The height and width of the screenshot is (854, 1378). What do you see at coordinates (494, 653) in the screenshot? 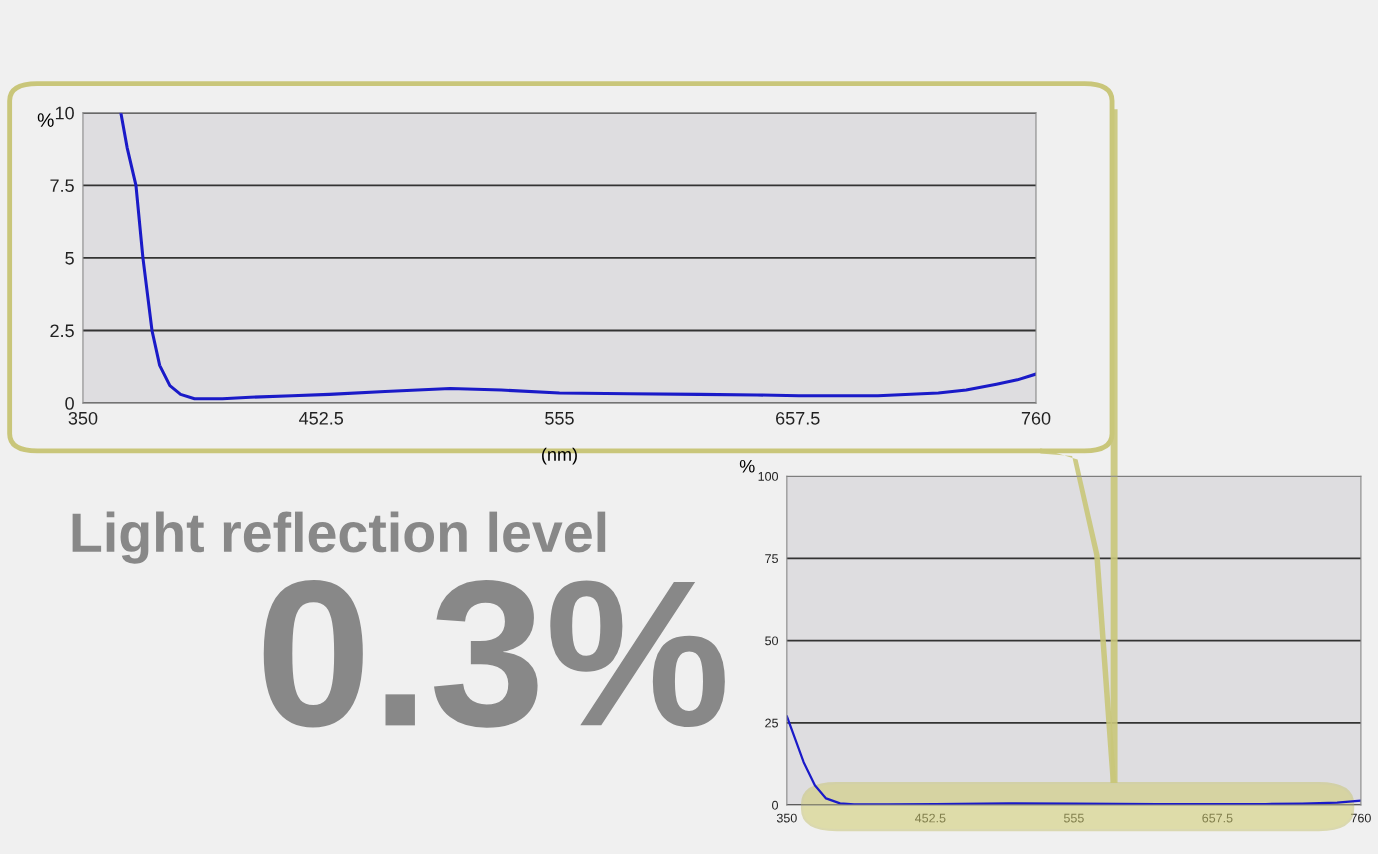
I see `text: 0.3%` at bounding box center [494, 653].